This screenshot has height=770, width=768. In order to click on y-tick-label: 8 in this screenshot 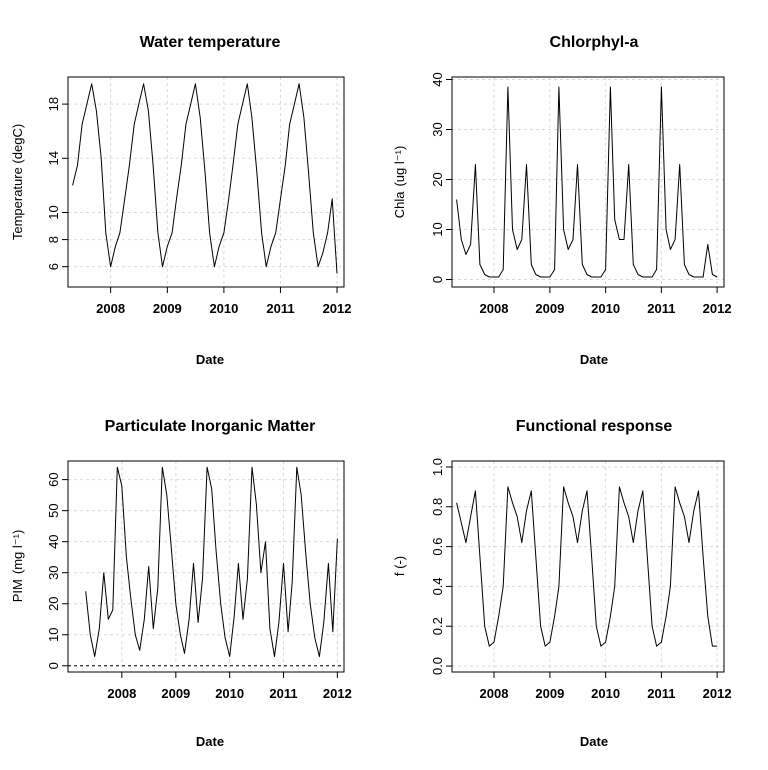, I will do `click(53, 239)`.